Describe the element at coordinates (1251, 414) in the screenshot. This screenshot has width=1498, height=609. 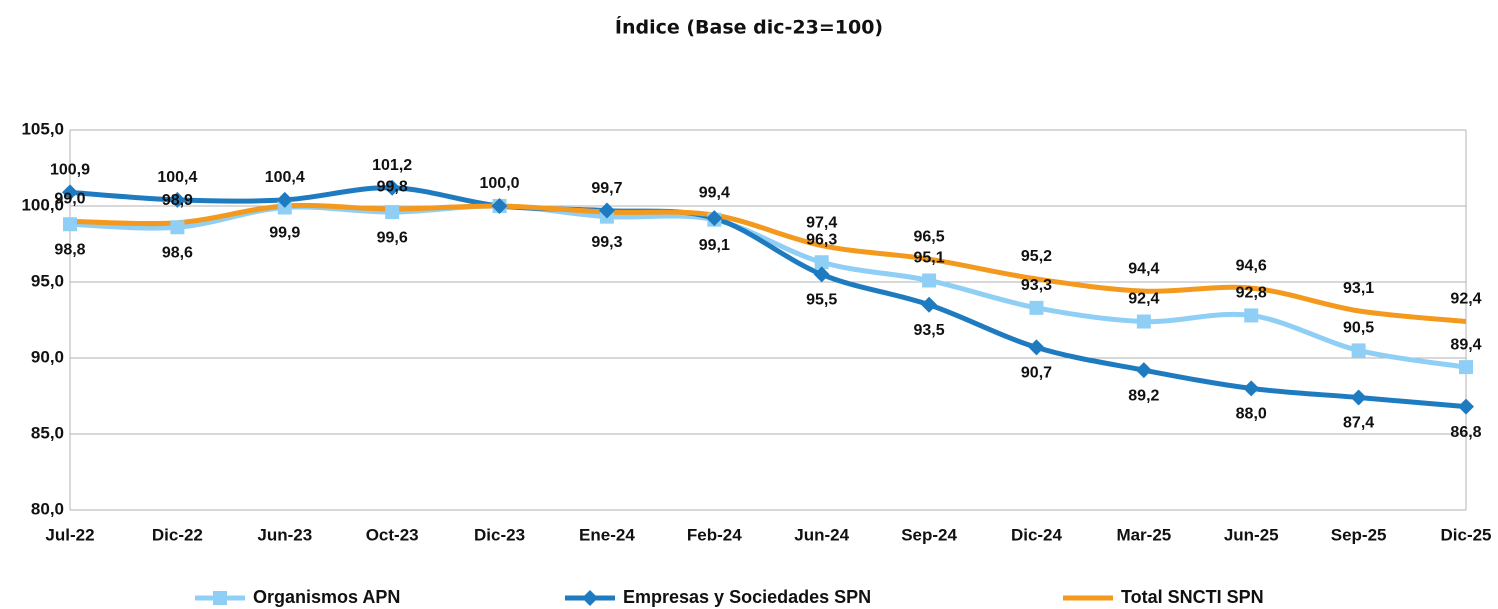
I see `data-label: 88,0` at that location.